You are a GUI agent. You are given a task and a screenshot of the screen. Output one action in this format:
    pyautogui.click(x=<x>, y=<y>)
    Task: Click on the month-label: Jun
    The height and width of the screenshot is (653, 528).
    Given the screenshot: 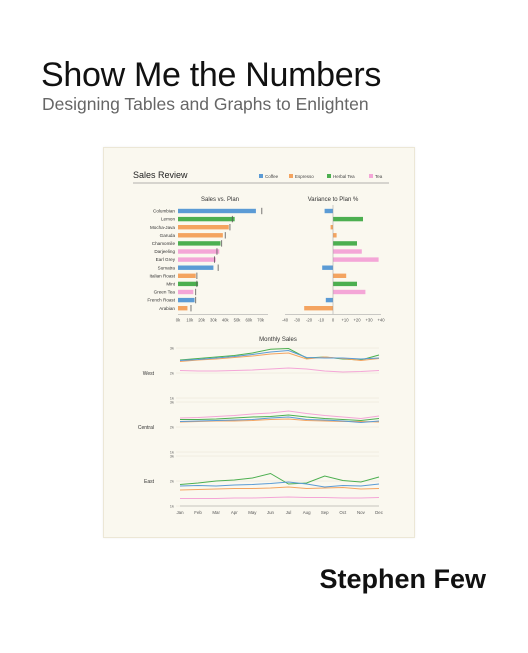 What is the action you would take?
    pyautogui.click(x=271, y=512)
    